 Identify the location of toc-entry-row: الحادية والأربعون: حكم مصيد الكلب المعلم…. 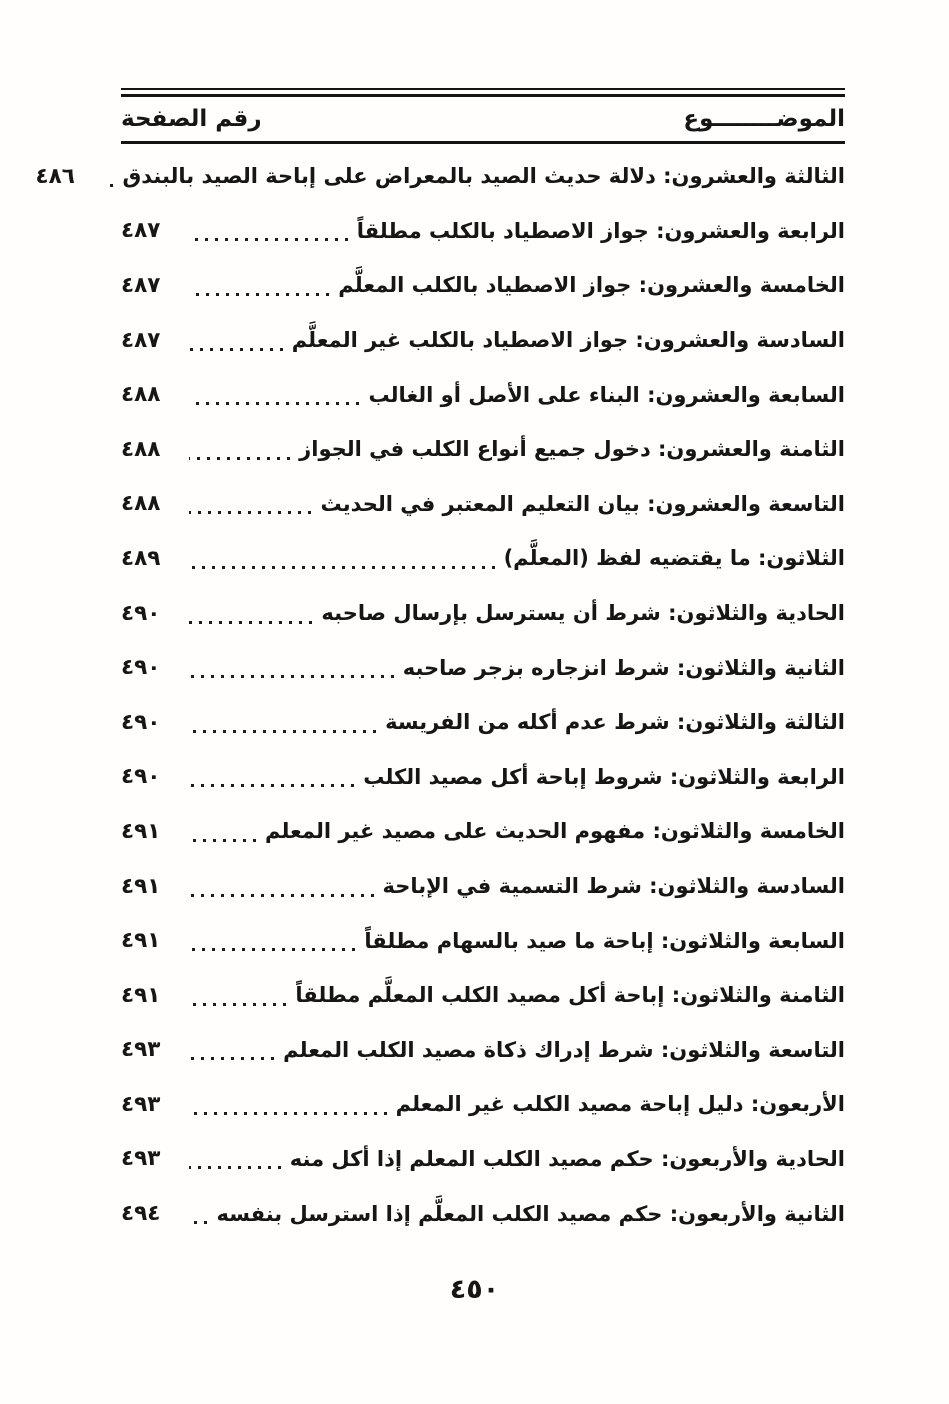
(483, 1159).